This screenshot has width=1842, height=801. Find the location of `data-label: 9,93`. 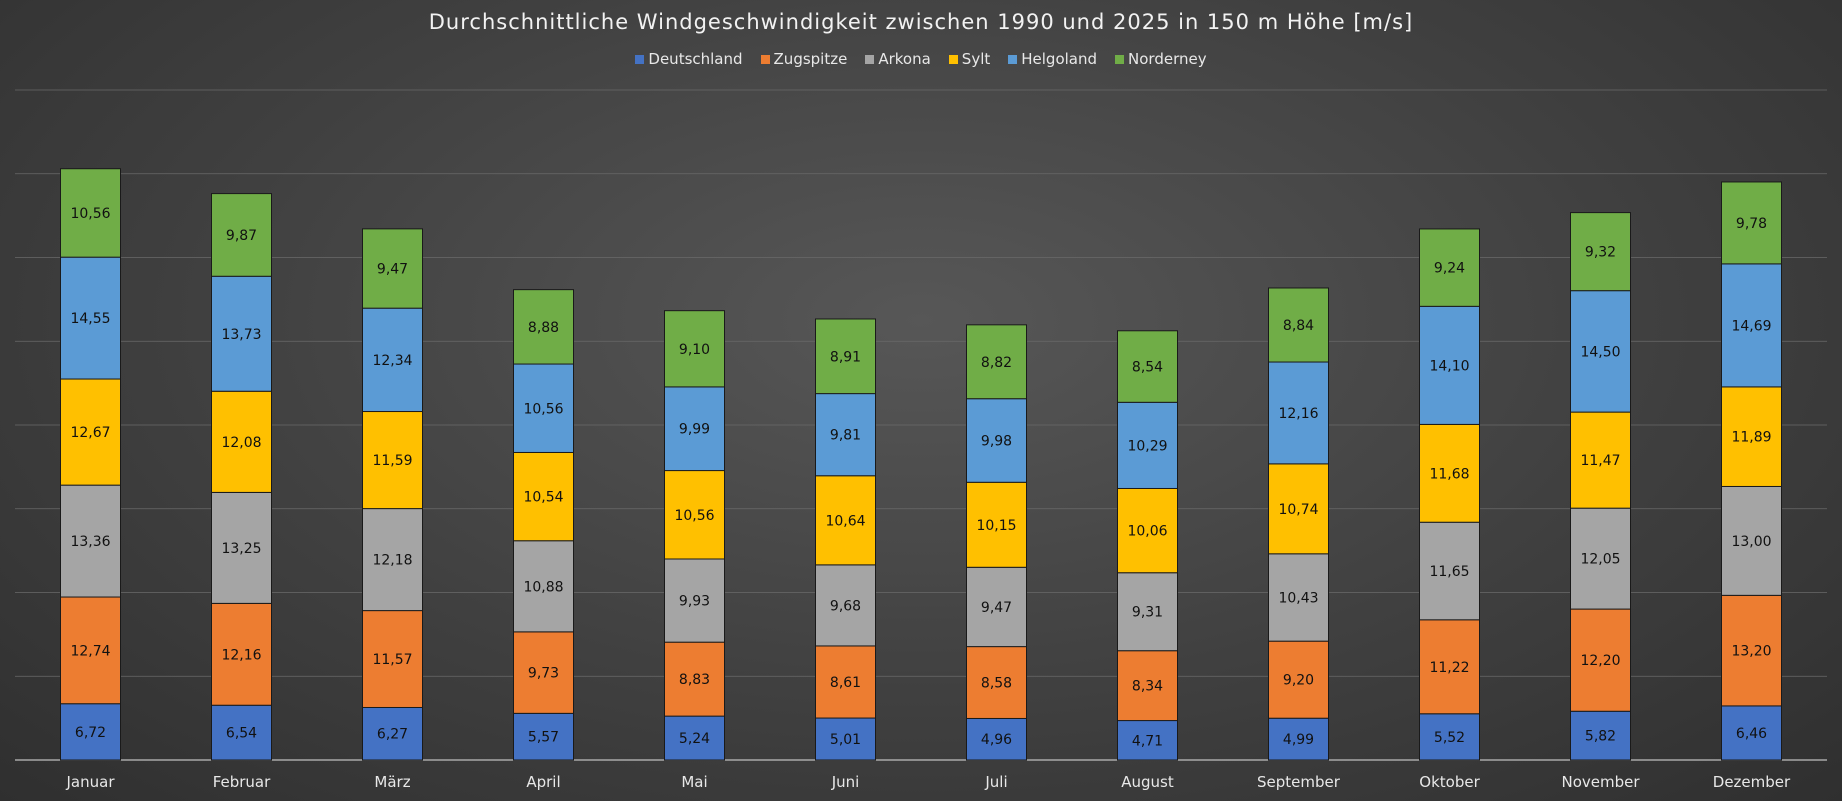

data-label: 9,93 is located at coordinates (694, 602).